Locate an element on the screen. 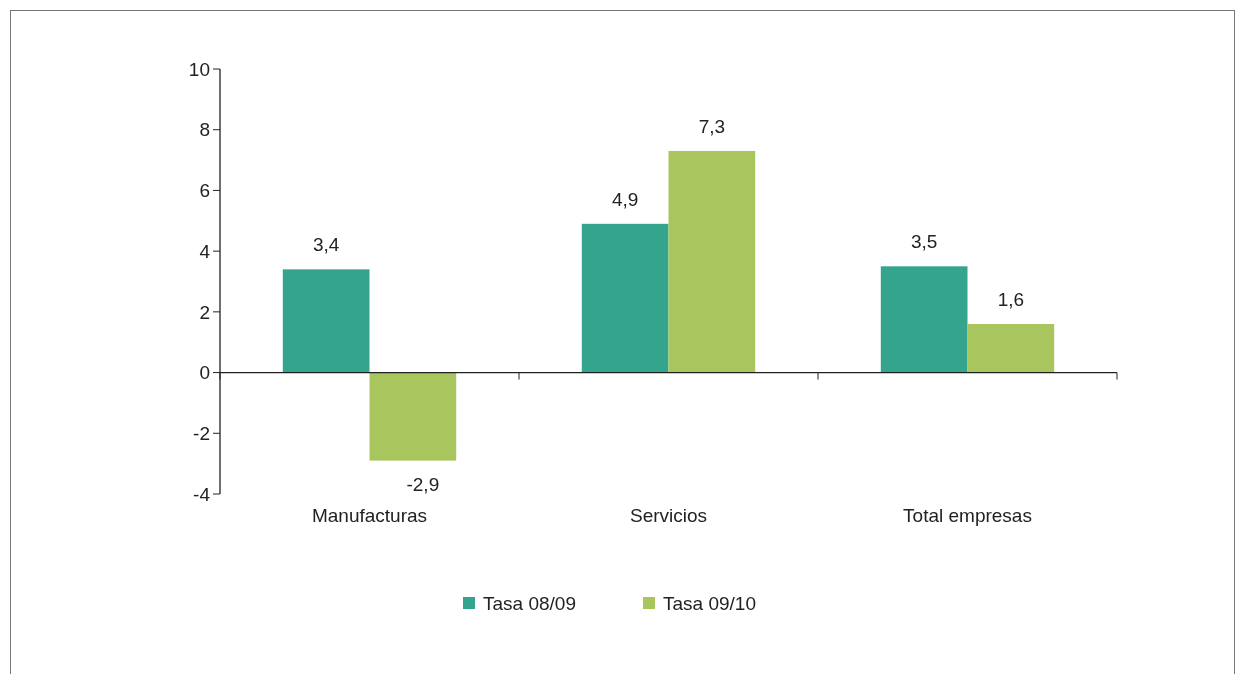 The image size is (1246, 674). y-tick-label: -4 is located at coordinates (202, 494).